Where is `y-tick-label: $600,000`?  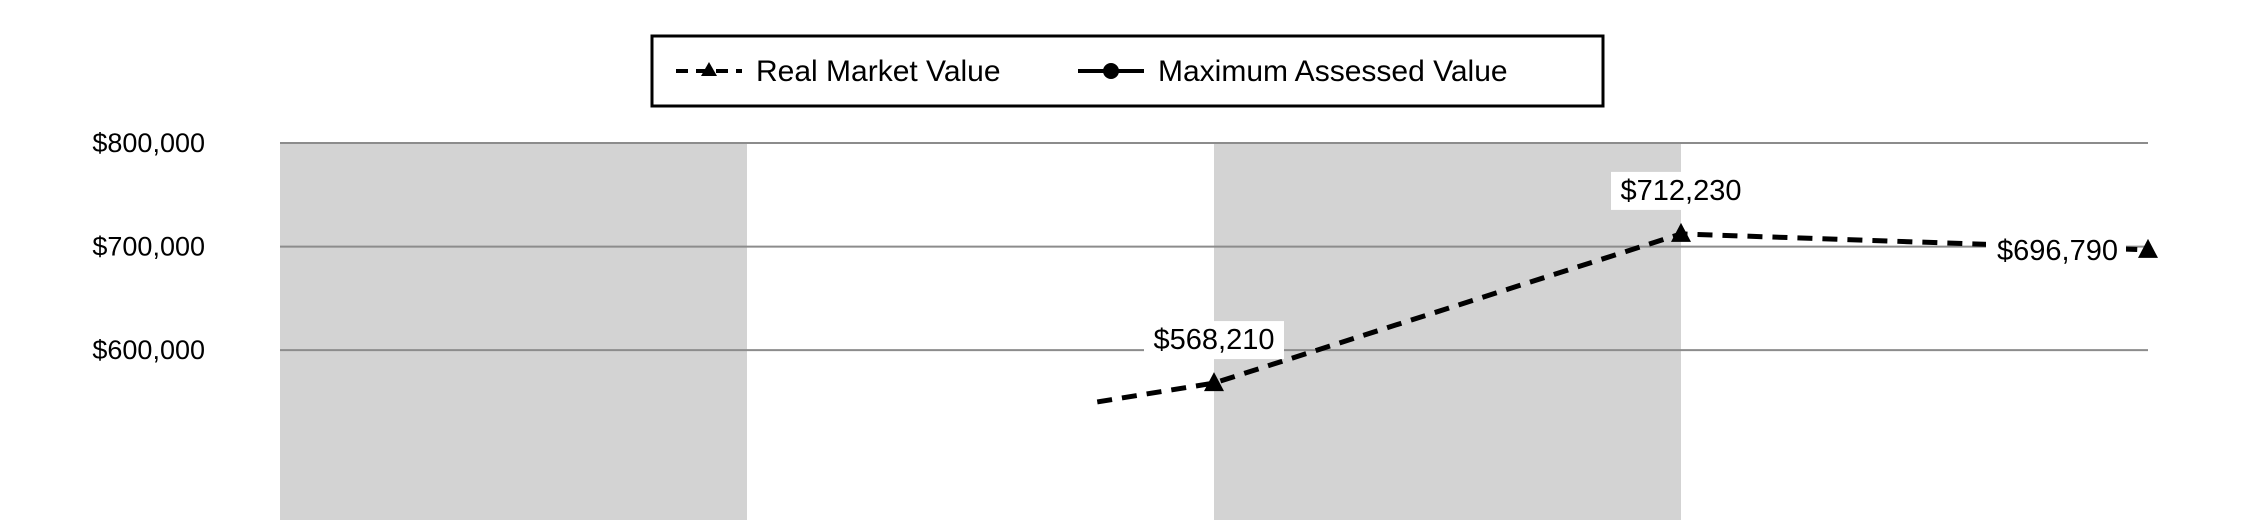
y-tick-label: $600,000 is located at coordinates (148, 350).